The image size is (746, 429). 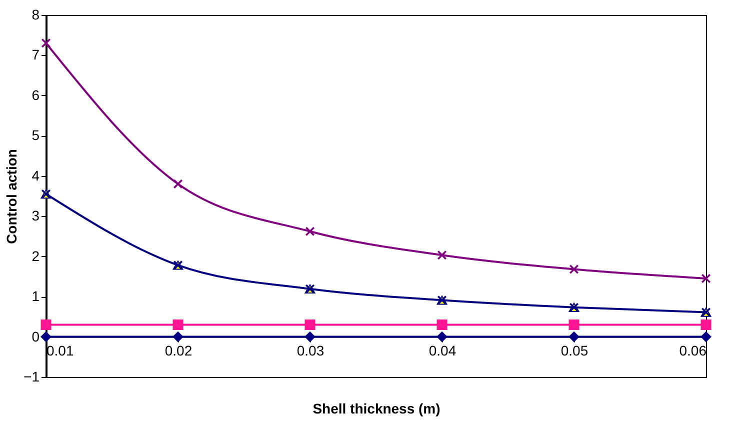 What do you see at coordinates (36, 256) in the screenshot?
I see `y-tick-label: 2` at bounding box center [36, 256].